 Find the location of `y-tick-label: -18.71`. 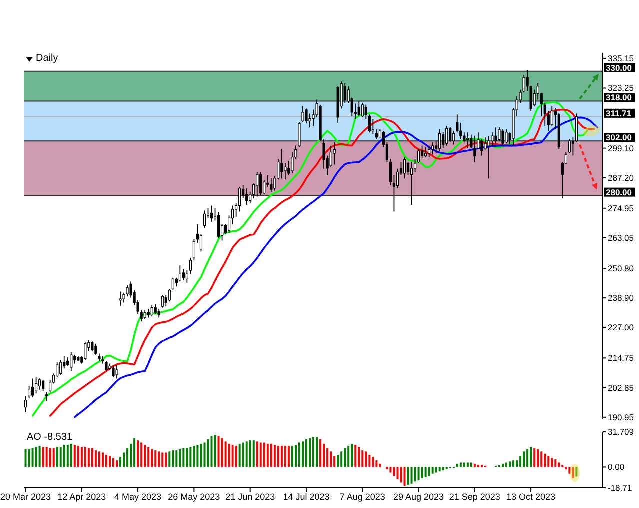

y-tick-label: -18.71 is located at coordinates (620, 488).